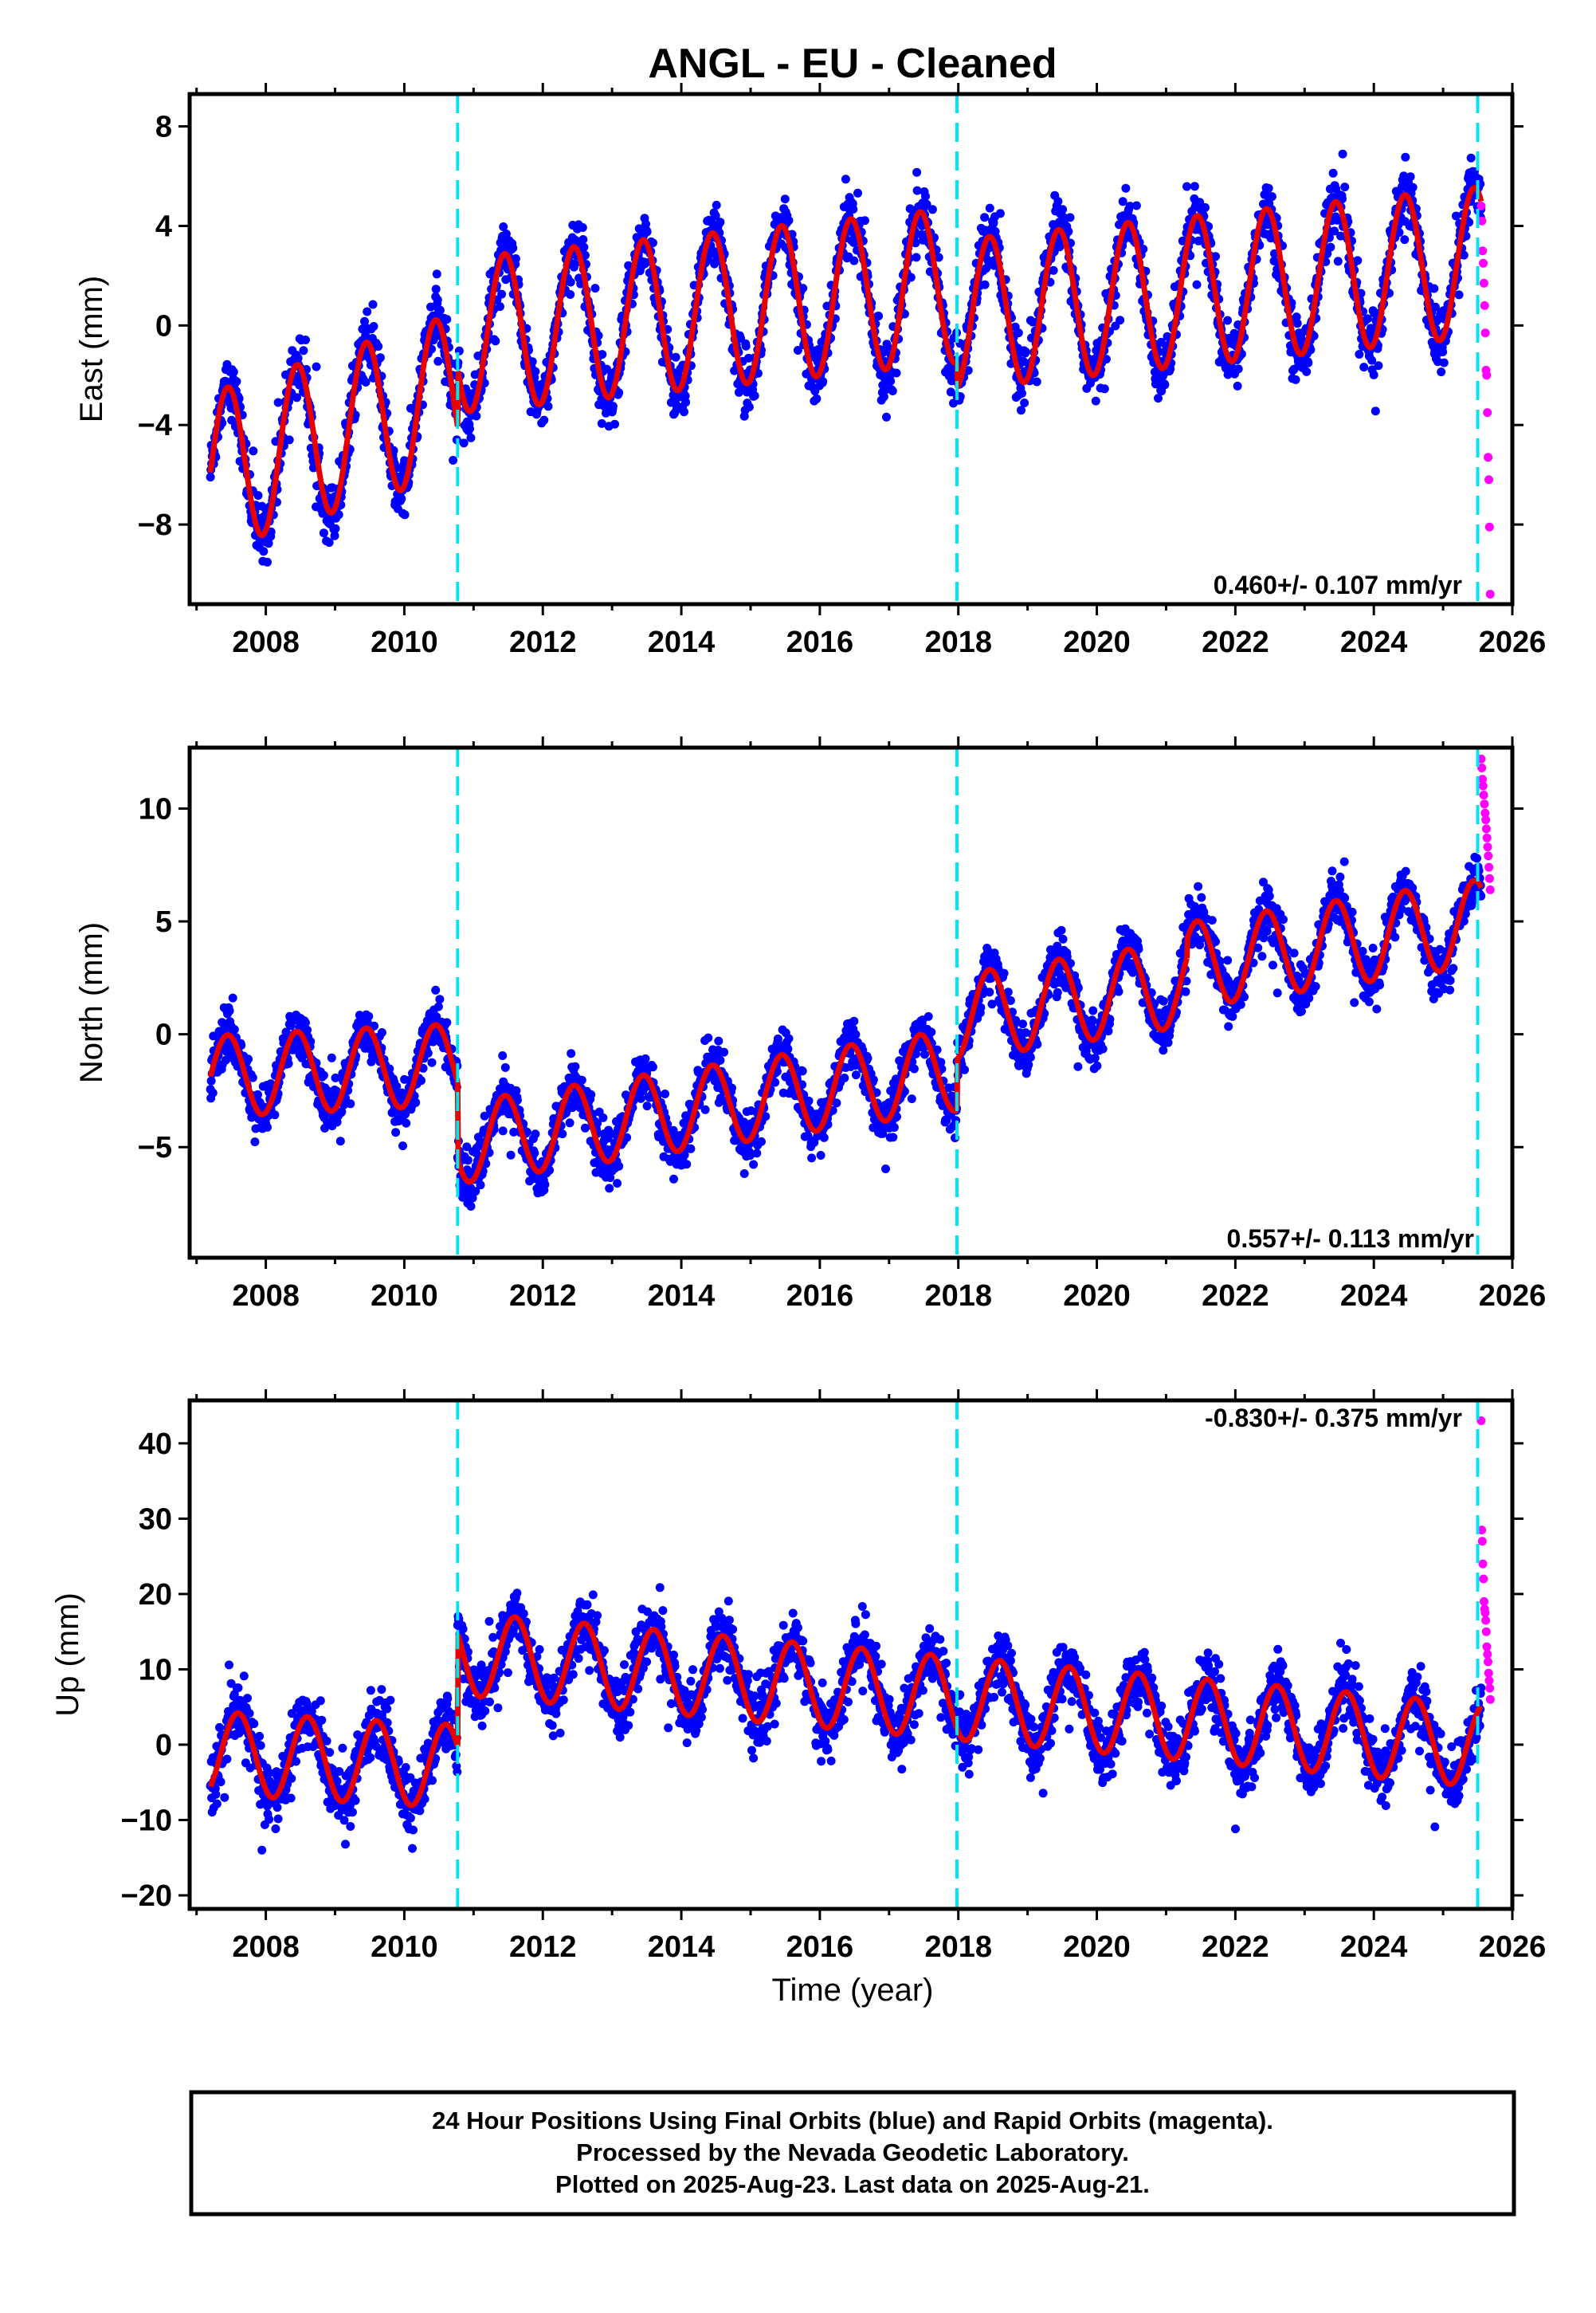 The image size is (1596, 2313). I want to click on north-final-orbit-points, so click(846, 1031).